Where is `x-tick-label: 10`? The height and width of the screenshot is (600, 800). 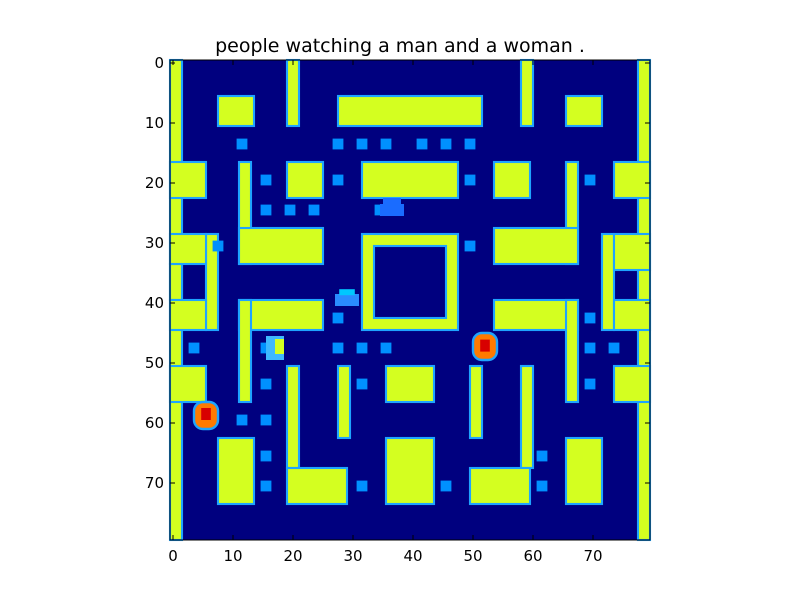 x-tick-label: 10 is located at coordinates (232, 556).